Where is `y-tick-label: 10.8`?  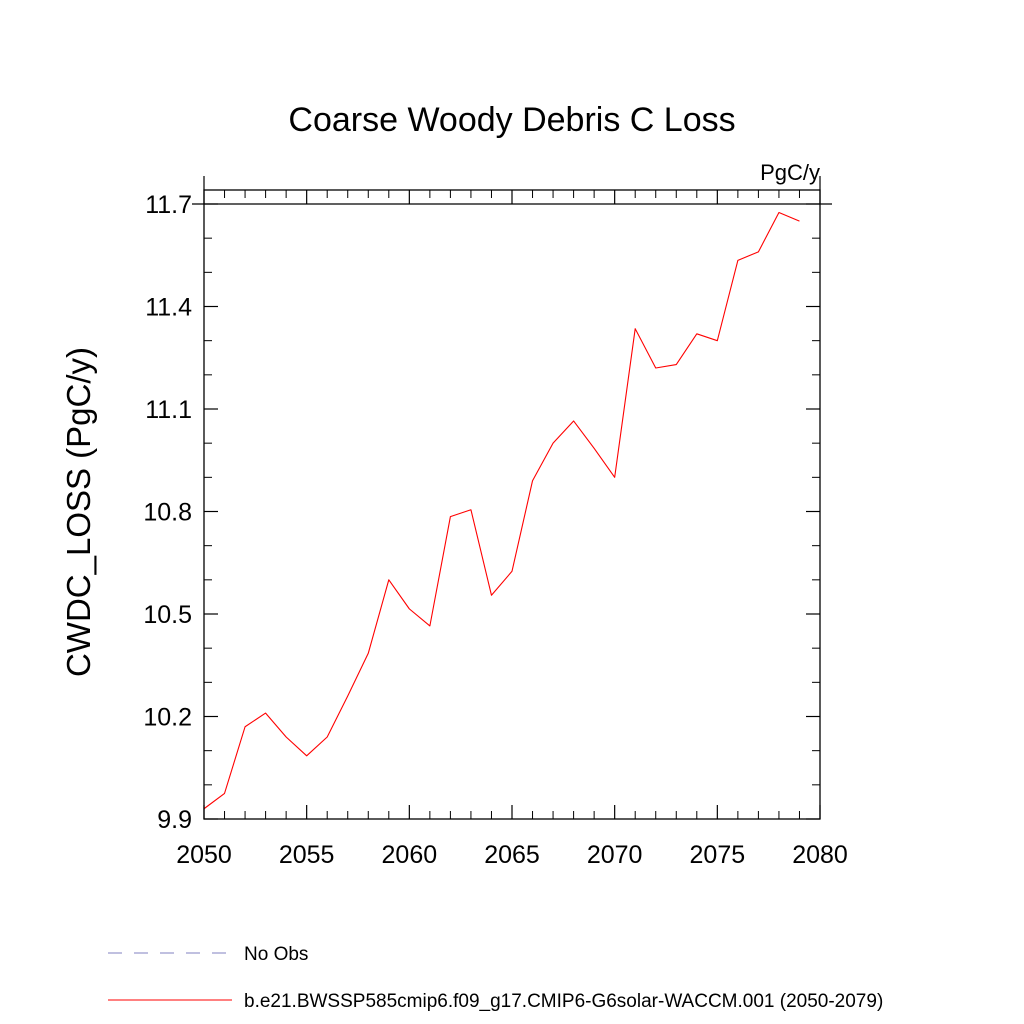
y-tick-label: 10.8 is located at coordinates (167, 513).